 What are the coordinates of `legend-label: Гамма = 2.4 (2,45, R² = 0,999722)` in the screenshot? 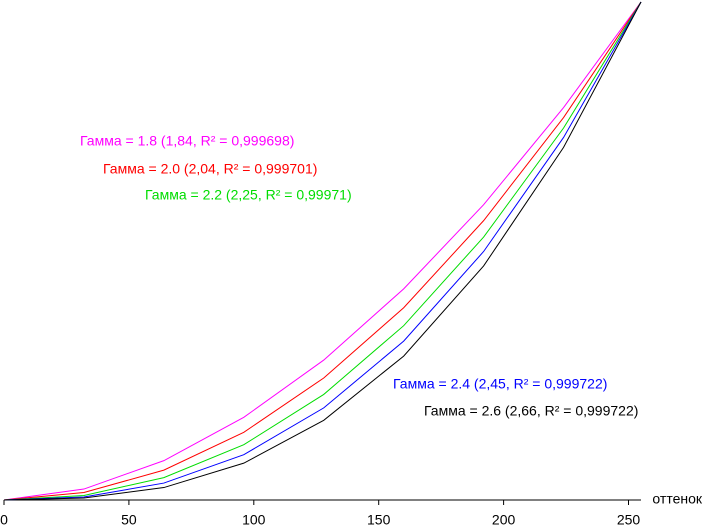 It's located at (500, 384).